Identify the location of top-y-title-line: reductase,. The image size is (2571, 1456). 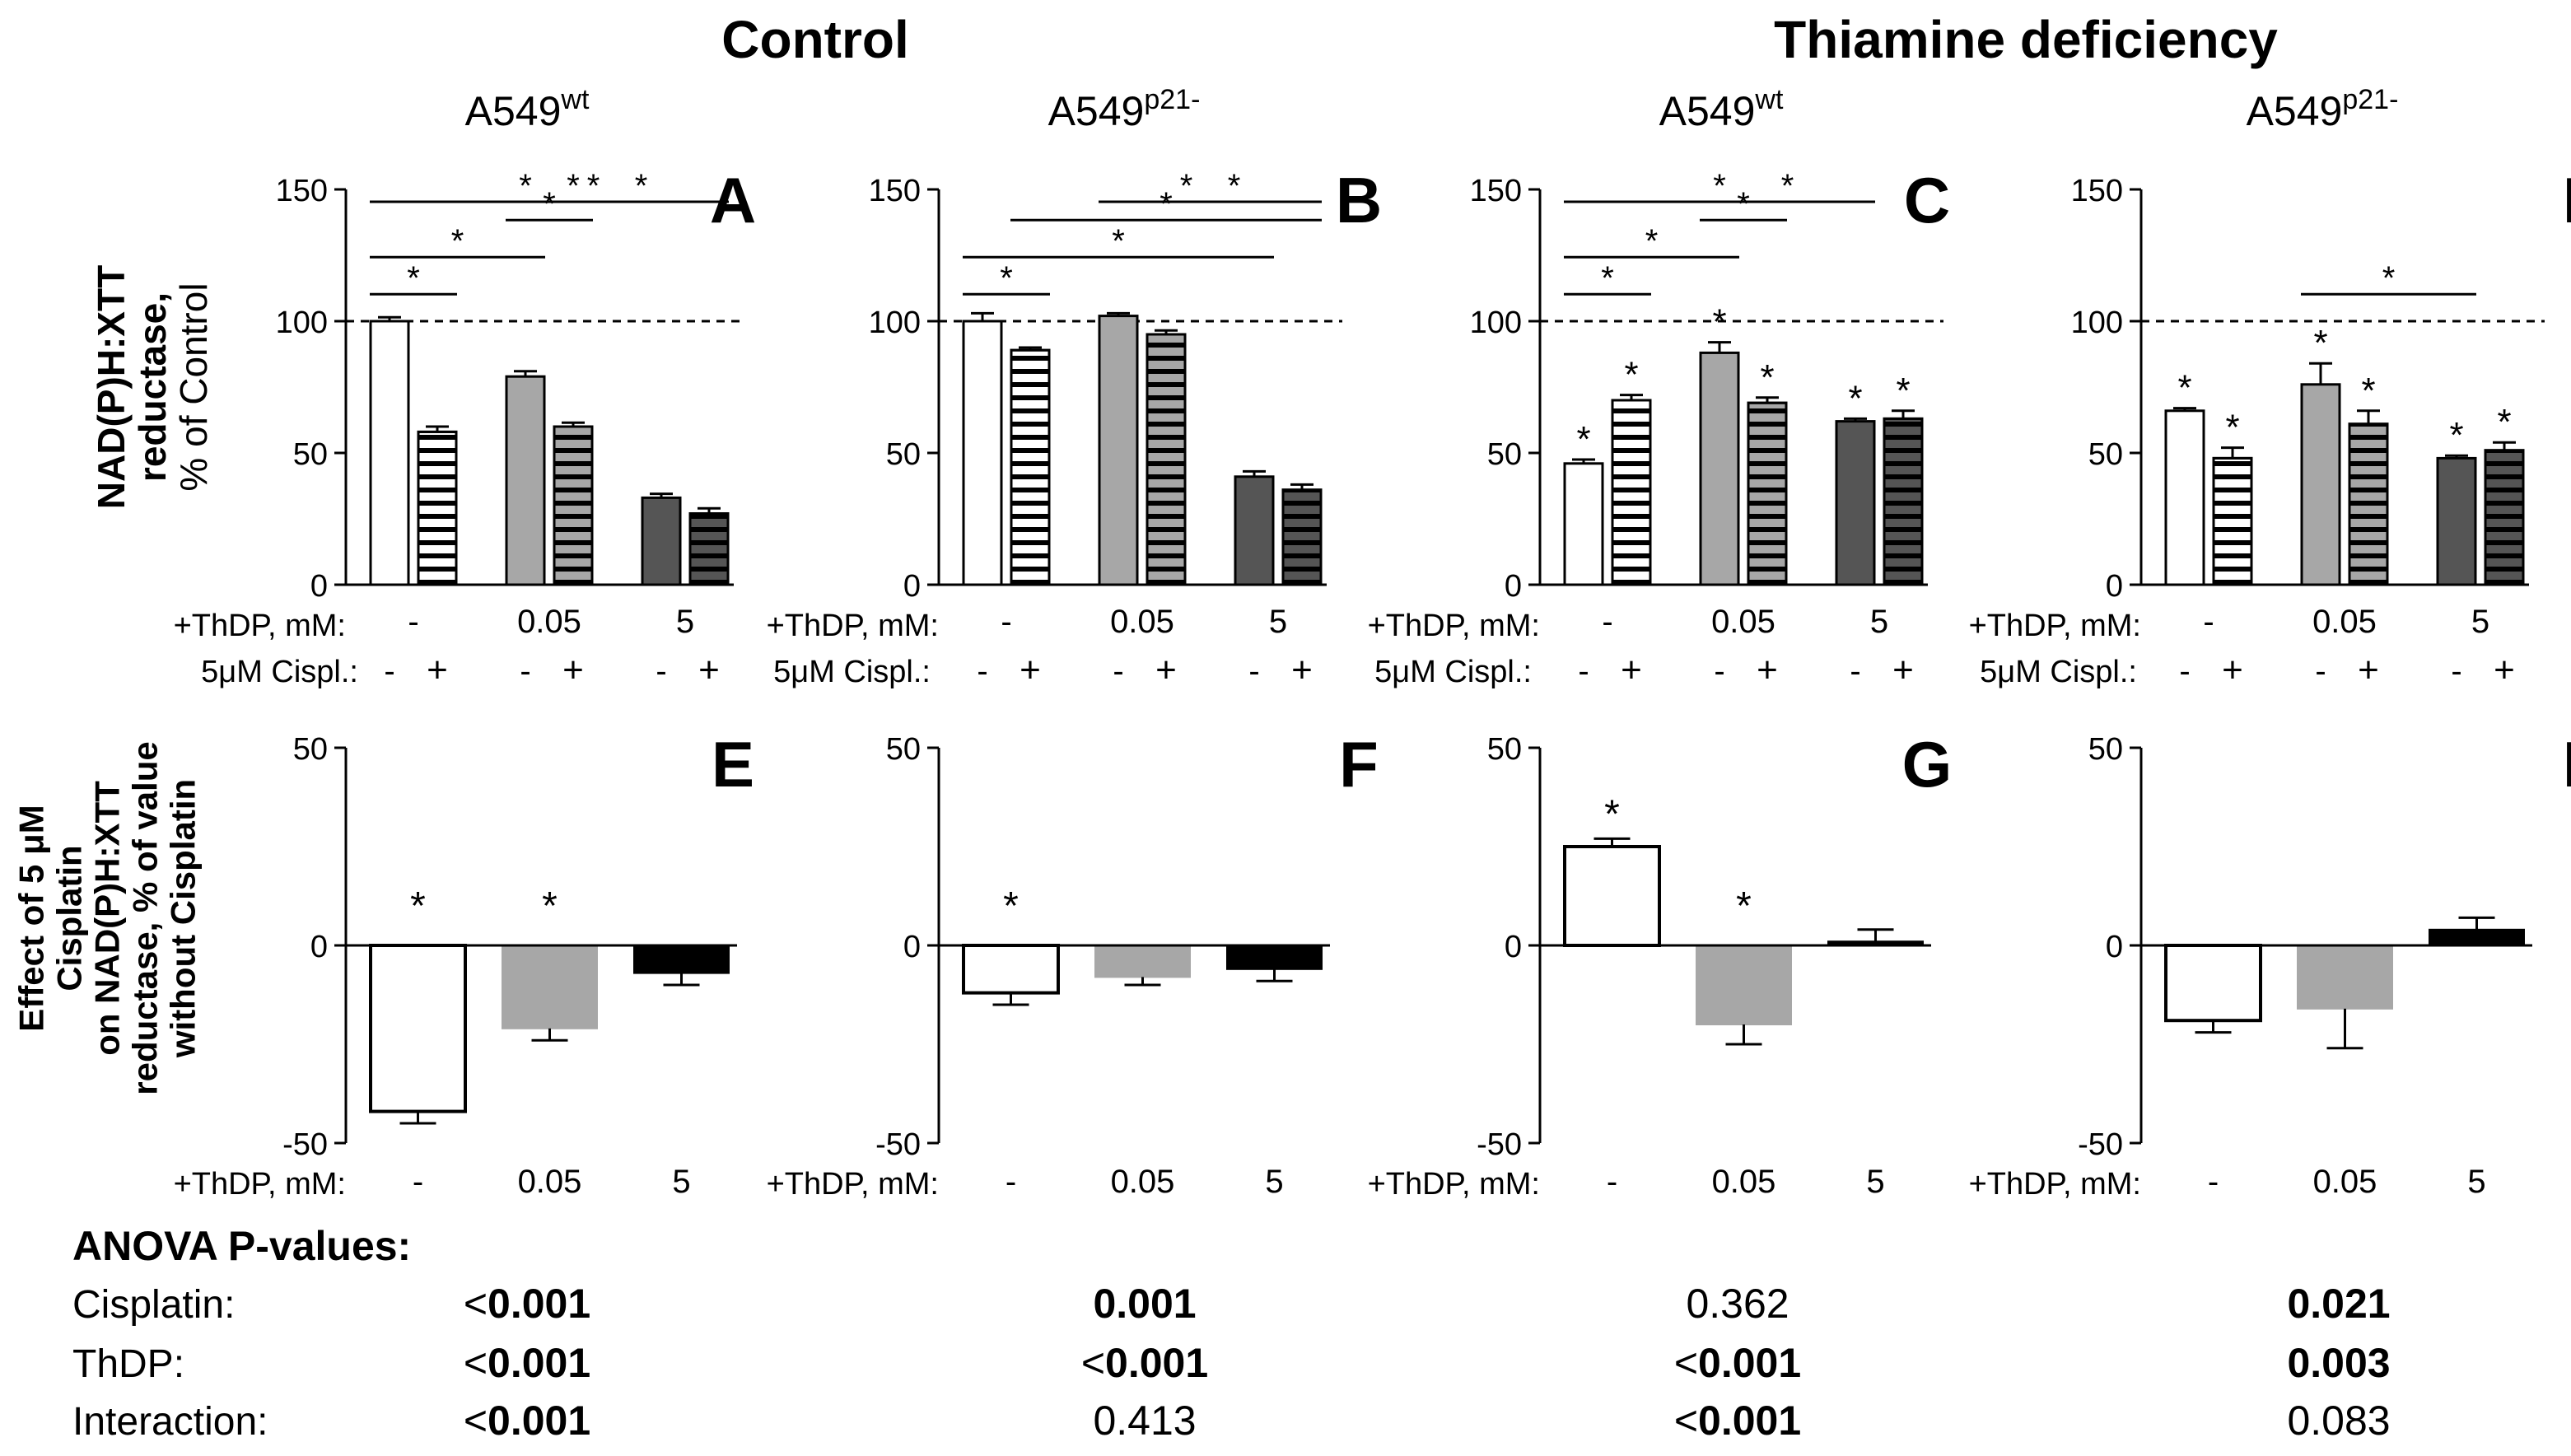
(152, 387).